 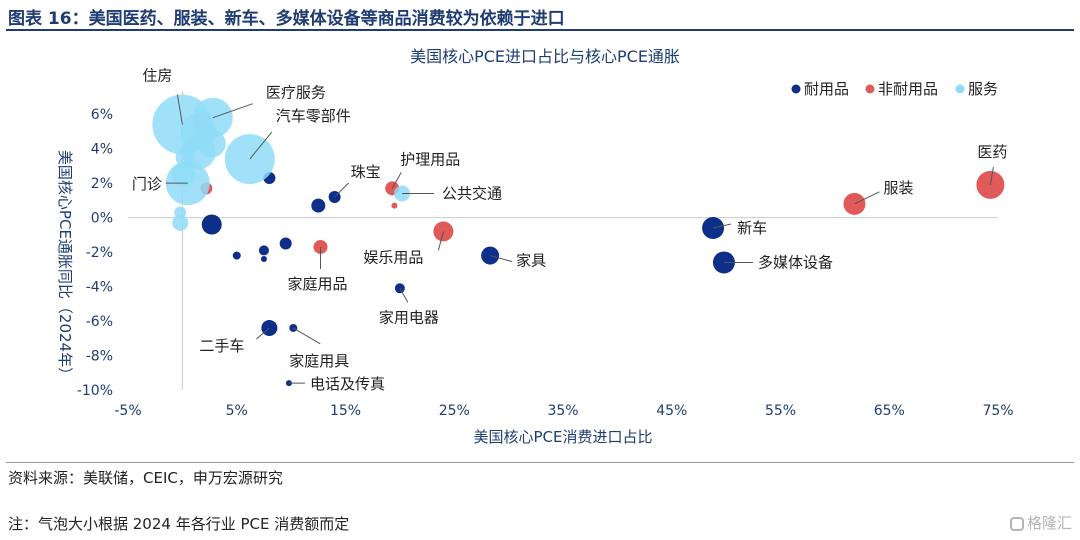 What do you see at coordinates (317, 284) in the screenshot?
I see `bubble-label: 家庭用品` at bounding box center [317, 284].